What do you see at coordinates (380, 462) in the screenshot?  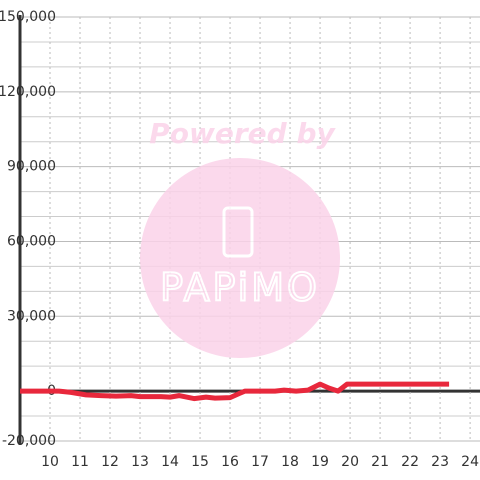 I see `x-tick-label: 21` at bounding box center [380, 462].